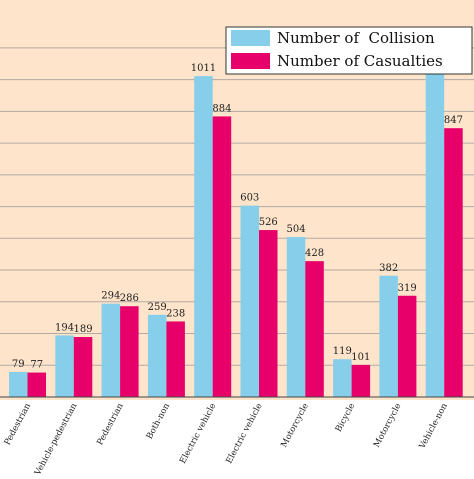 The width and height of the screenshot is (474, 479). What do you see at coordinates (296, 229) in the screenshot?
I see `data-label-collision: 504` at bounding box center [296, 229].